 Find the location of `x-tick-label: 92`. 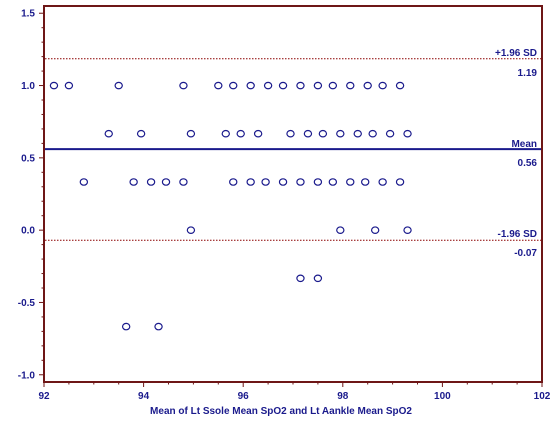

x-tick-label: 92 is located at coordinates (44, 396).